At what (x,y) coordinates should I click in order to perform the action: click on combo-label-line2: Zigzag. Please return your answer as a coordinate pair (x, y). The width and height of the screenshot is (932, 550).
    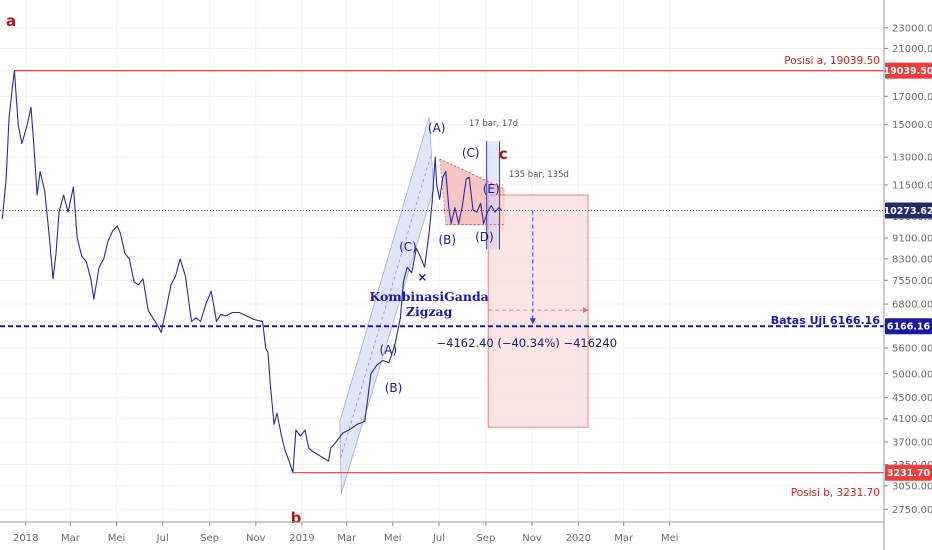
    Looking at the image, I should click on (429, 311).